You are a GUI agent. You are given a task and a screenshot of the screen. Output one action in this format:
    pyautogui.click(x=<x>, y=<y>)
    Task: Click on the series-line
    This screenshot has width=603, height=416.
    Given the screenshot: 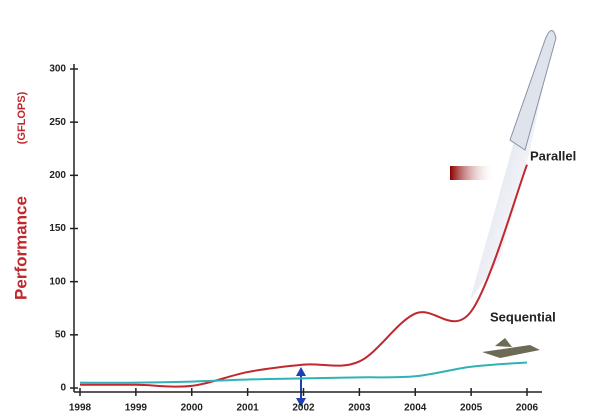 What is the action you would take?
    pyautogui.click(x=303, y=372)
    